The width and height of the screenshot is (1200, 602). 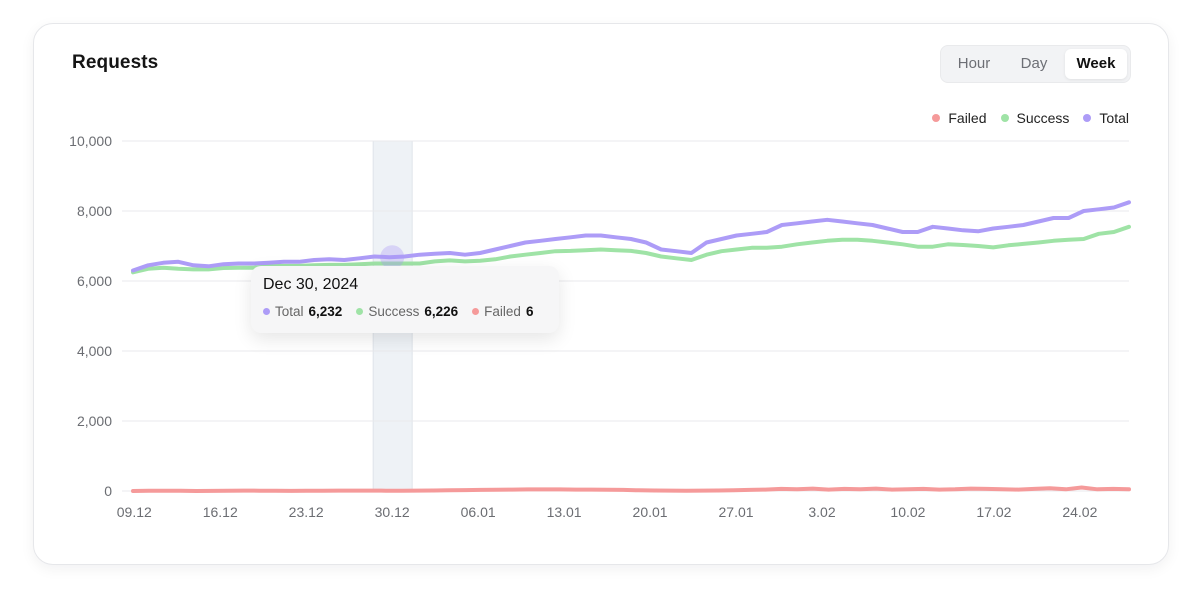 I want to click on chart-legend: Failed Success Total, so click(x=1030, y=118).